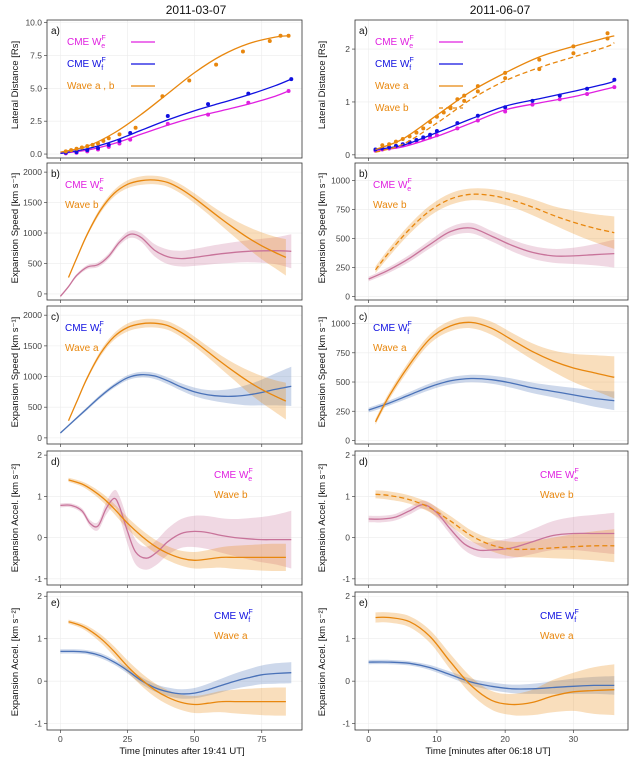 The width and height of the screenshot is (637, 763). I want to click on y-tick-label: 5.0, so click(36, 88).